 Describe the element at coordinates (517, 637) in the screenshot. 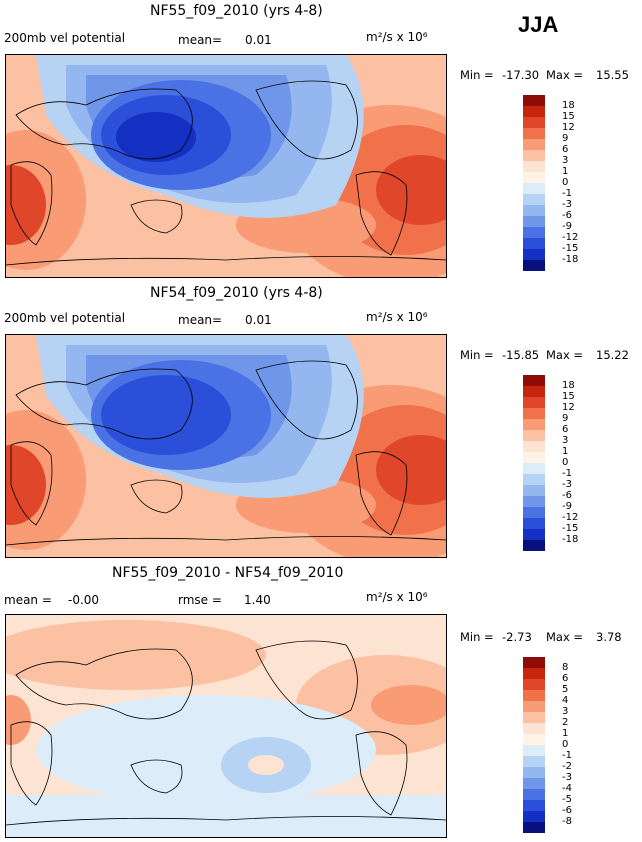

I see `panel-3-min-value: -2.73` at that location.